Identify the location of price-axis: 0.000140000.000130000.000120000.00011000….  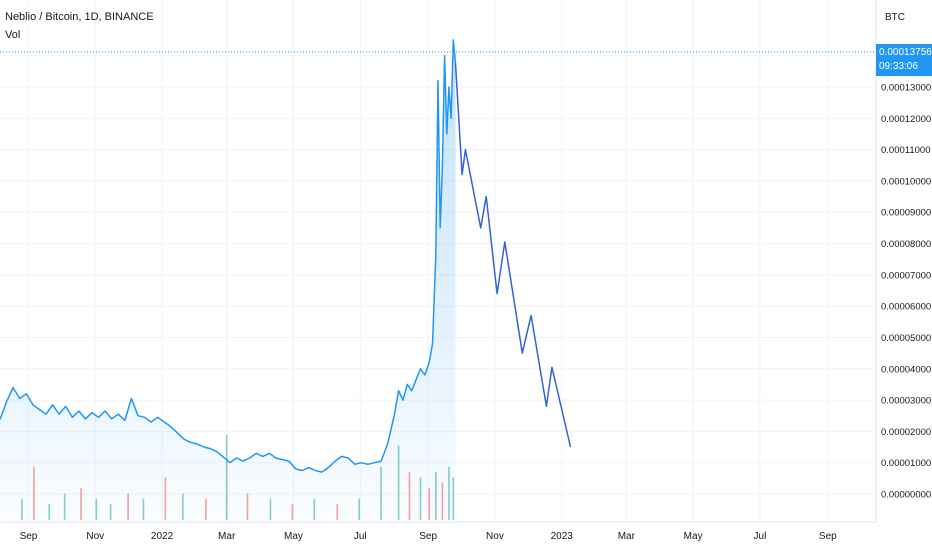
(906, 275).